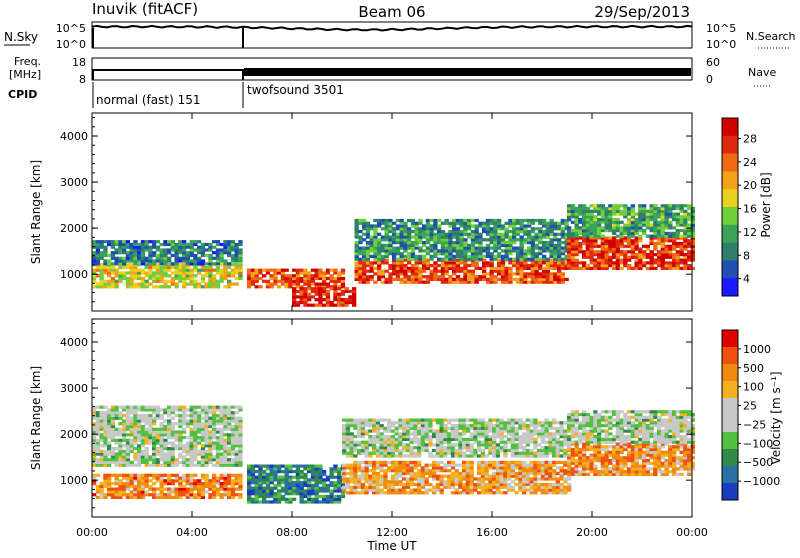 This screenshot has width=800, height=558. What do you see at coordinates (622, 251) in the screenshot?
I see `power-cell-2039` at bounding box center [622, 251].